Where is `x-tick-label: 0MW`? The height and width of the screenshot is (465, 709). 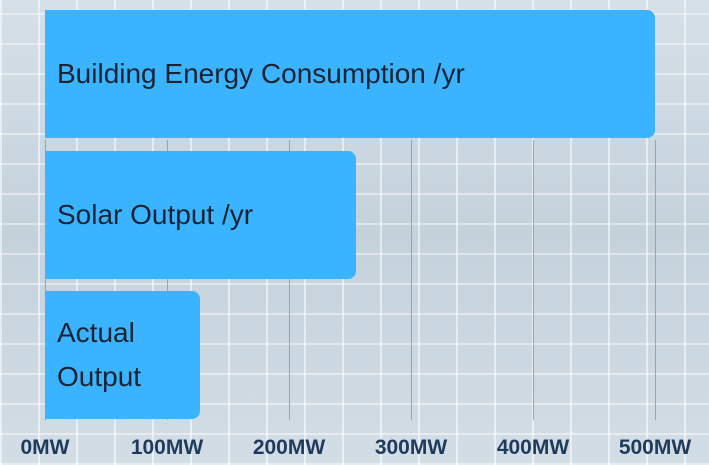 x-tick-label: 0MW is located at coordinates (45, 447).